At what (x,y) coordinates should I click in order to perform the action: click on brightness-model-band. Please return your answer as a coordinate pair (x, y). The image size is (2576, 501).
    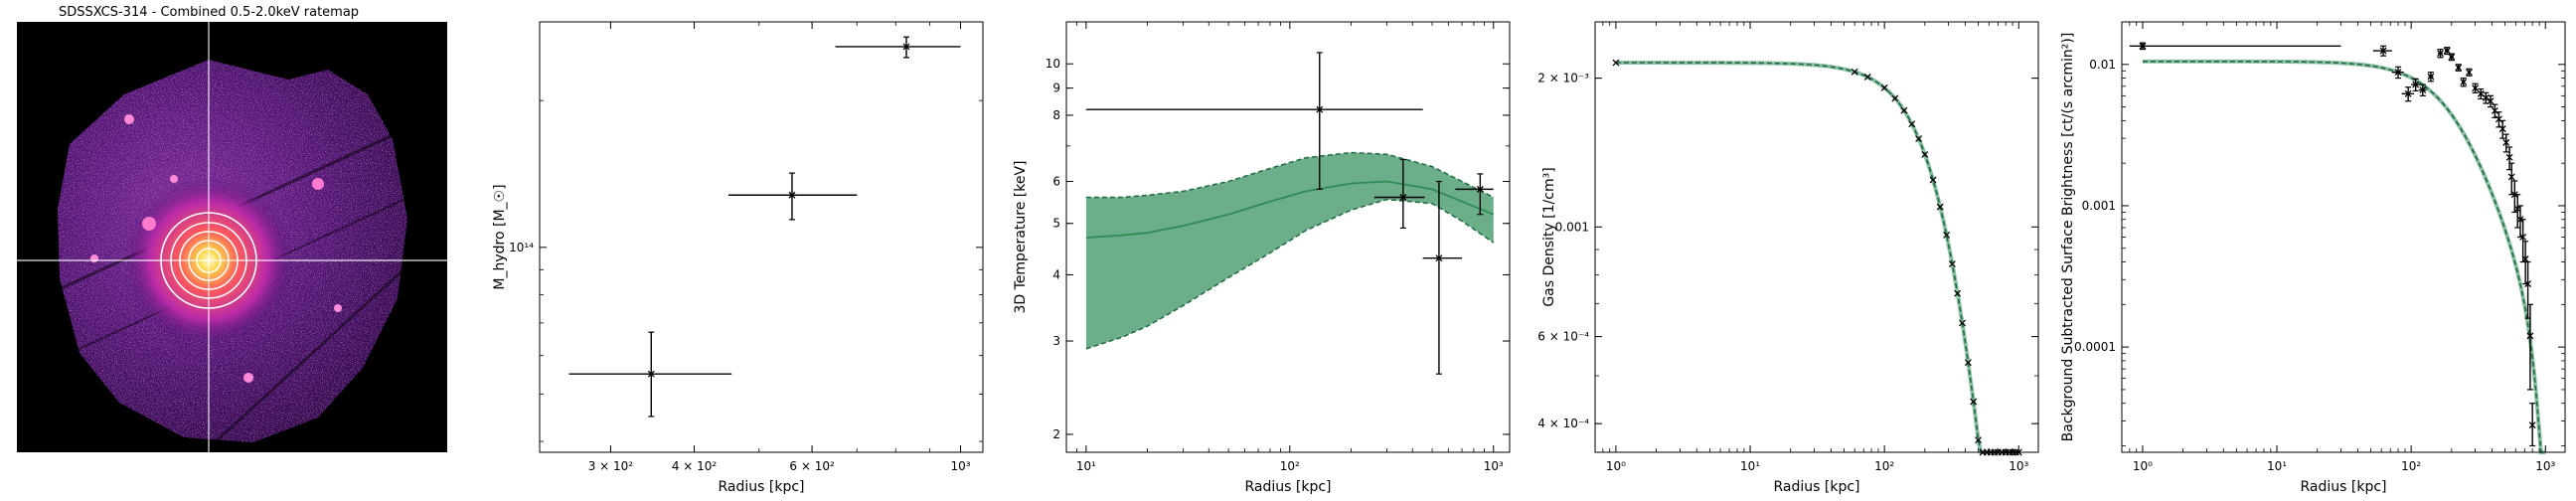
    Looking at the image, I should click on (2344, 256).